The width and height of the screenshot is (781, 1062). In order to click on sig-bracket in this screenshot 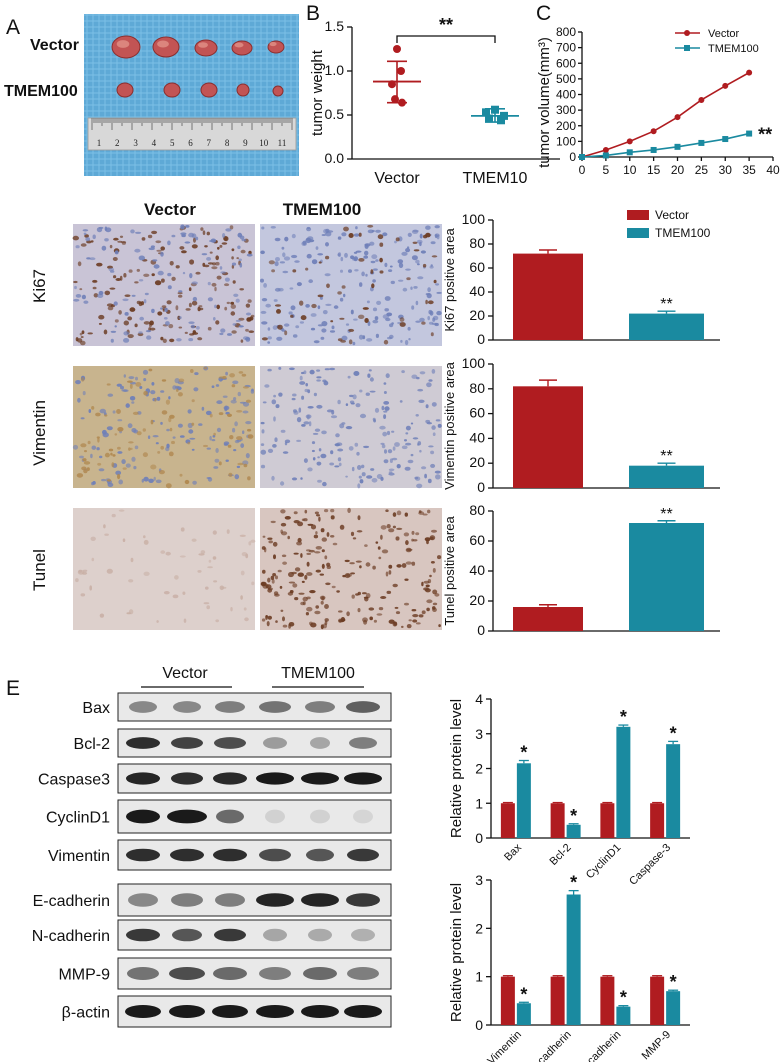, I will do `click(446, 39)`.